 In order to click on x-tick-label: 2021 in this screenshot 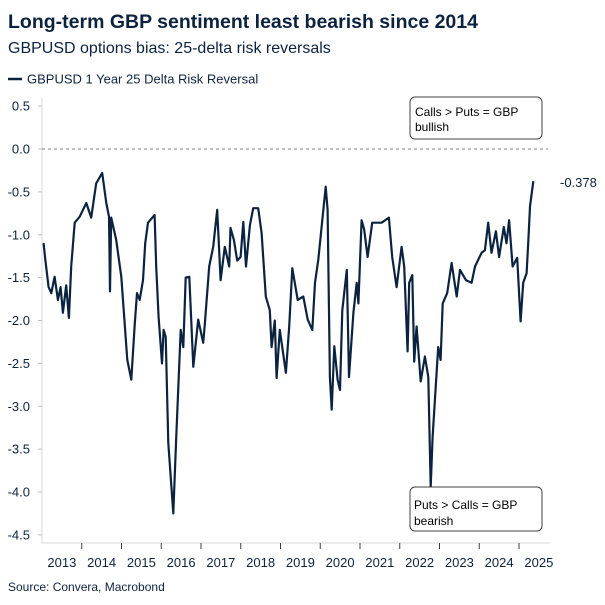, I will do `click(379, 562)`.